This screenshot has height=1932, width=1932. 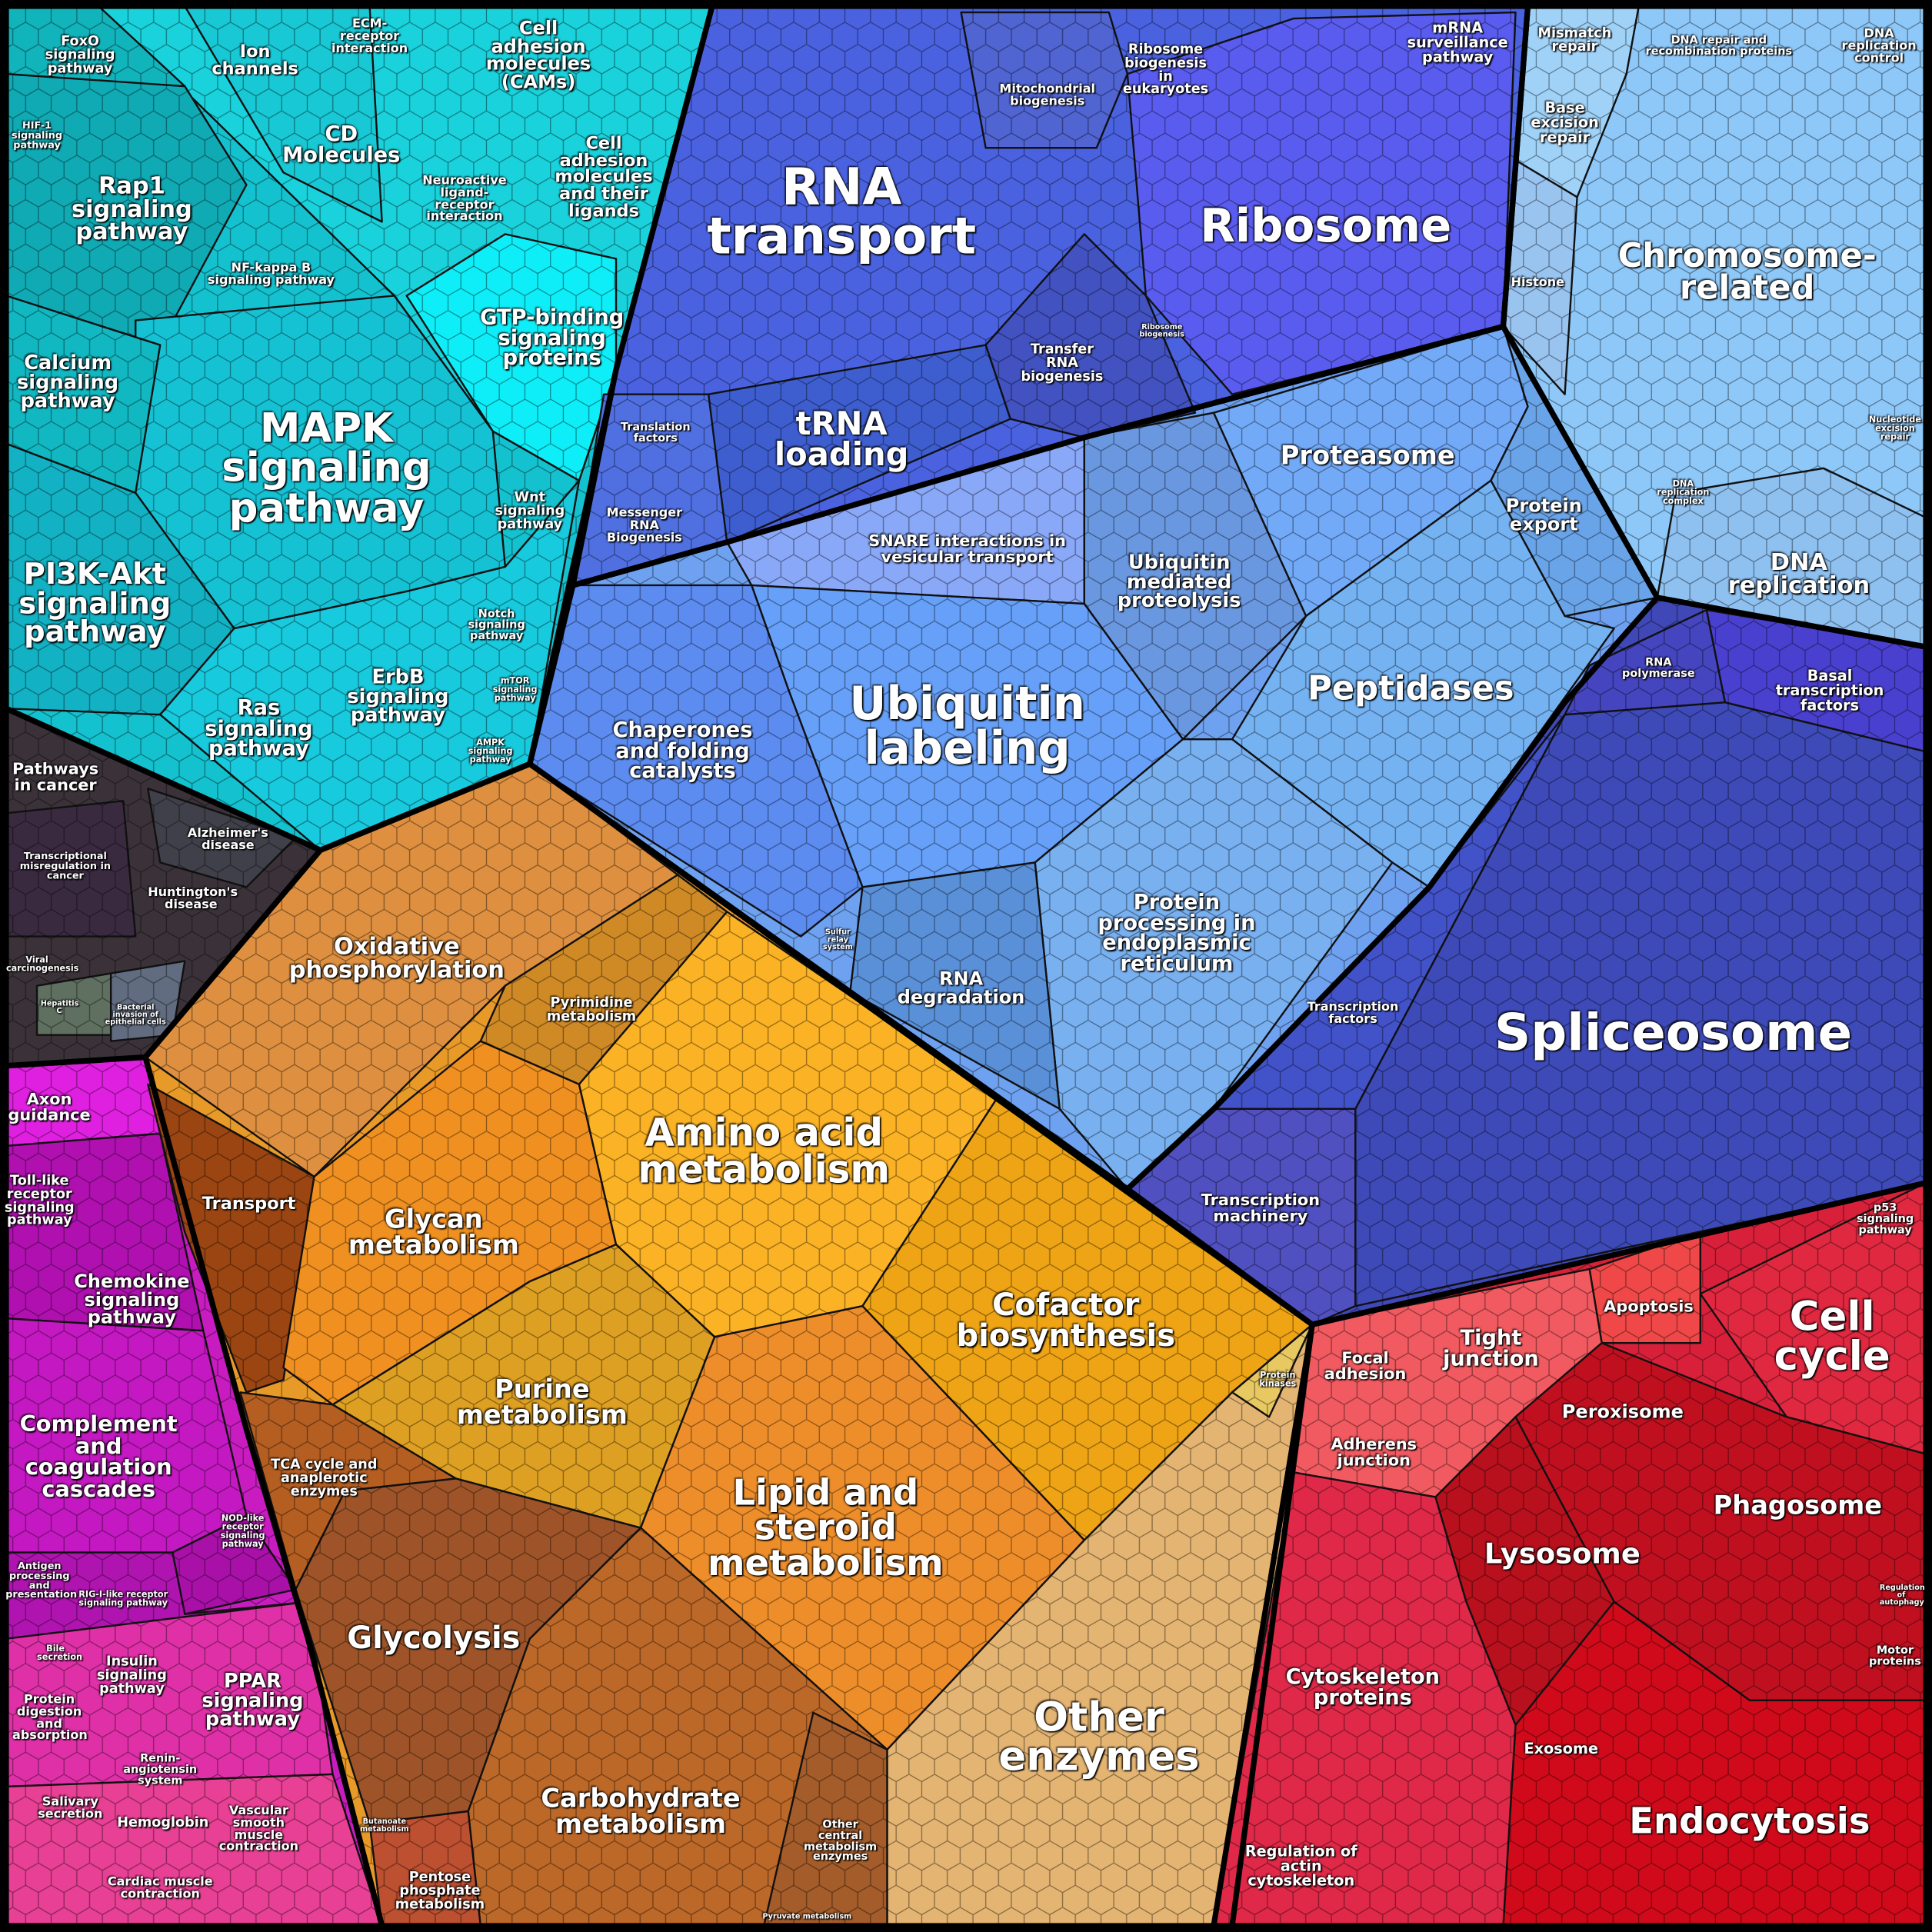 I want to click on region-label: Glycan metabolism, so click(x=433, y=1232).